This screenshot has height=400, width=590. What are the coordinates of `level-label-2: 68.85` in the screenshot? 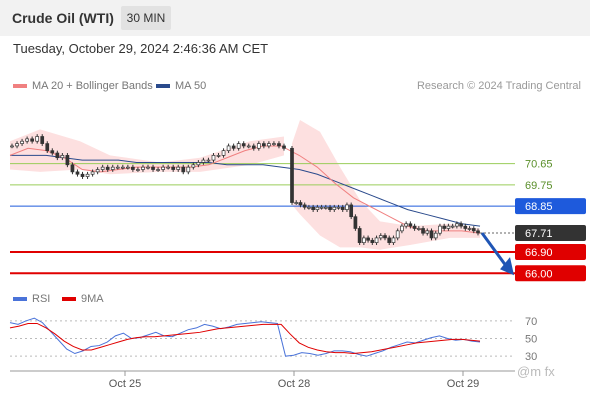 It's located at (539, 207).